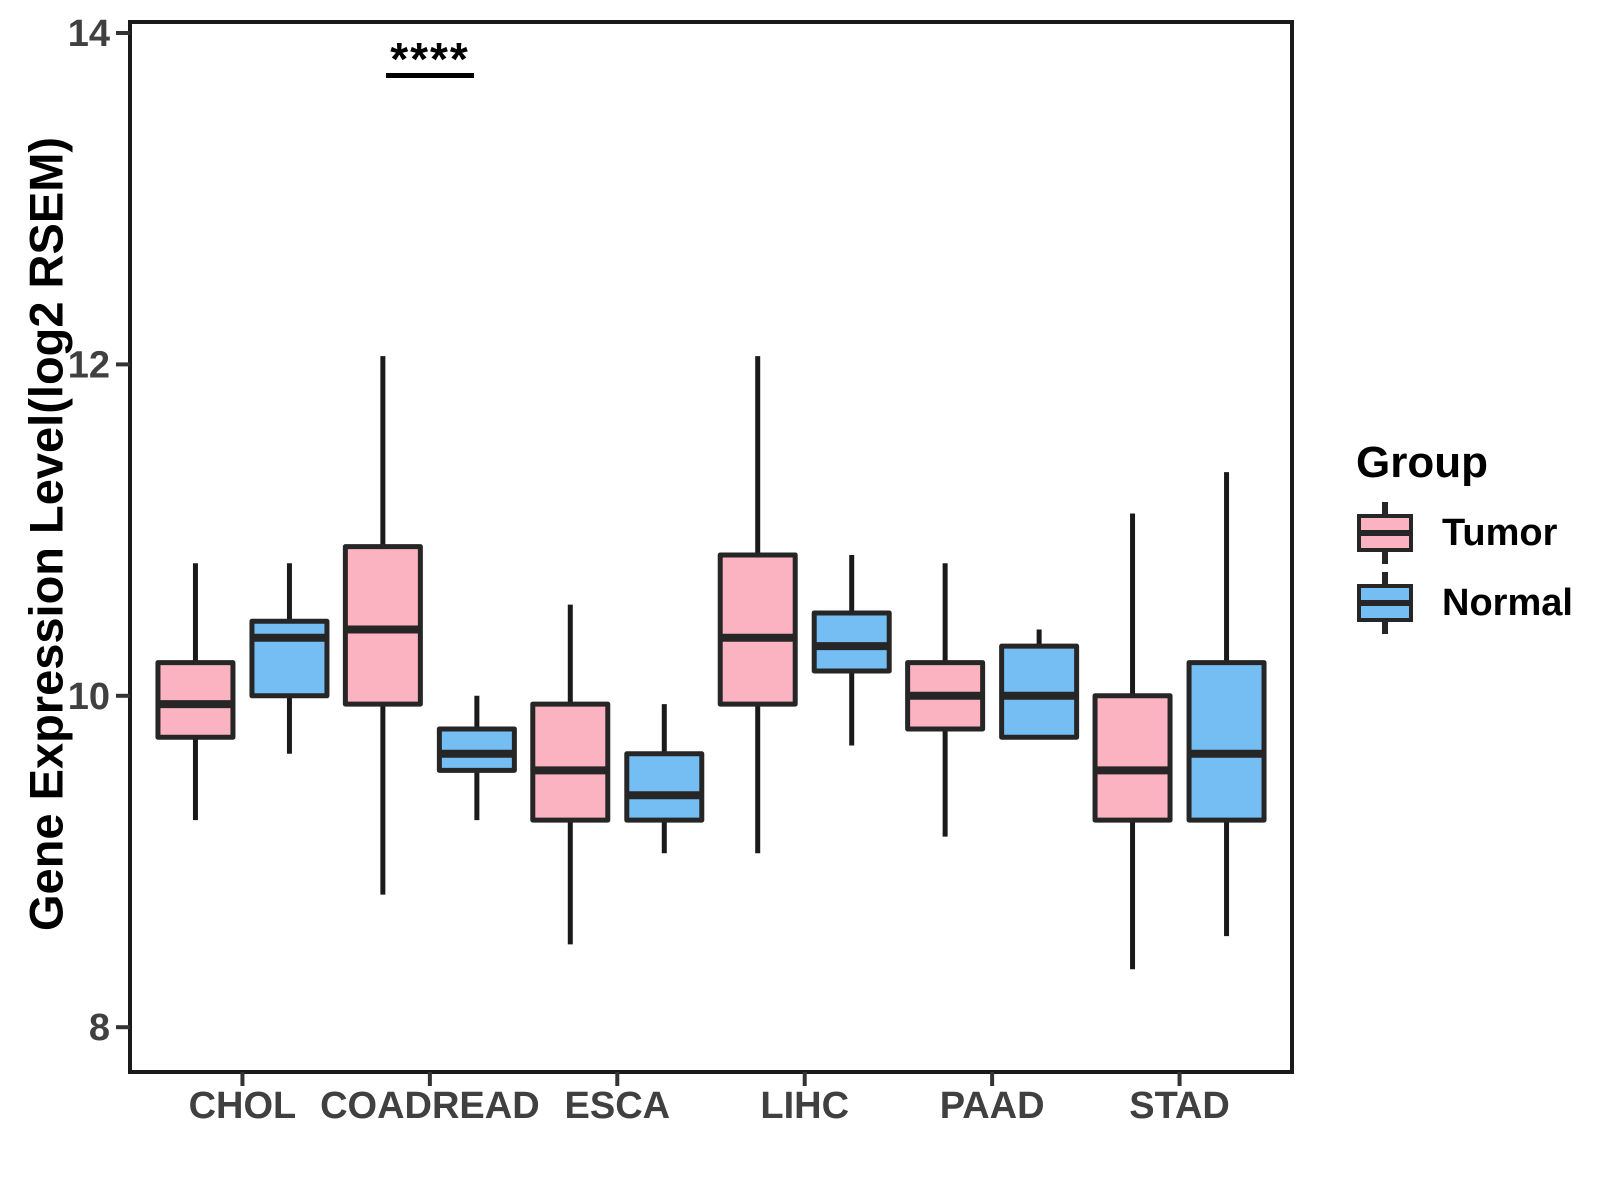 This screenshot has height=1200, width=1600. I want to click on box-chol-tumor, so click(195, 700).